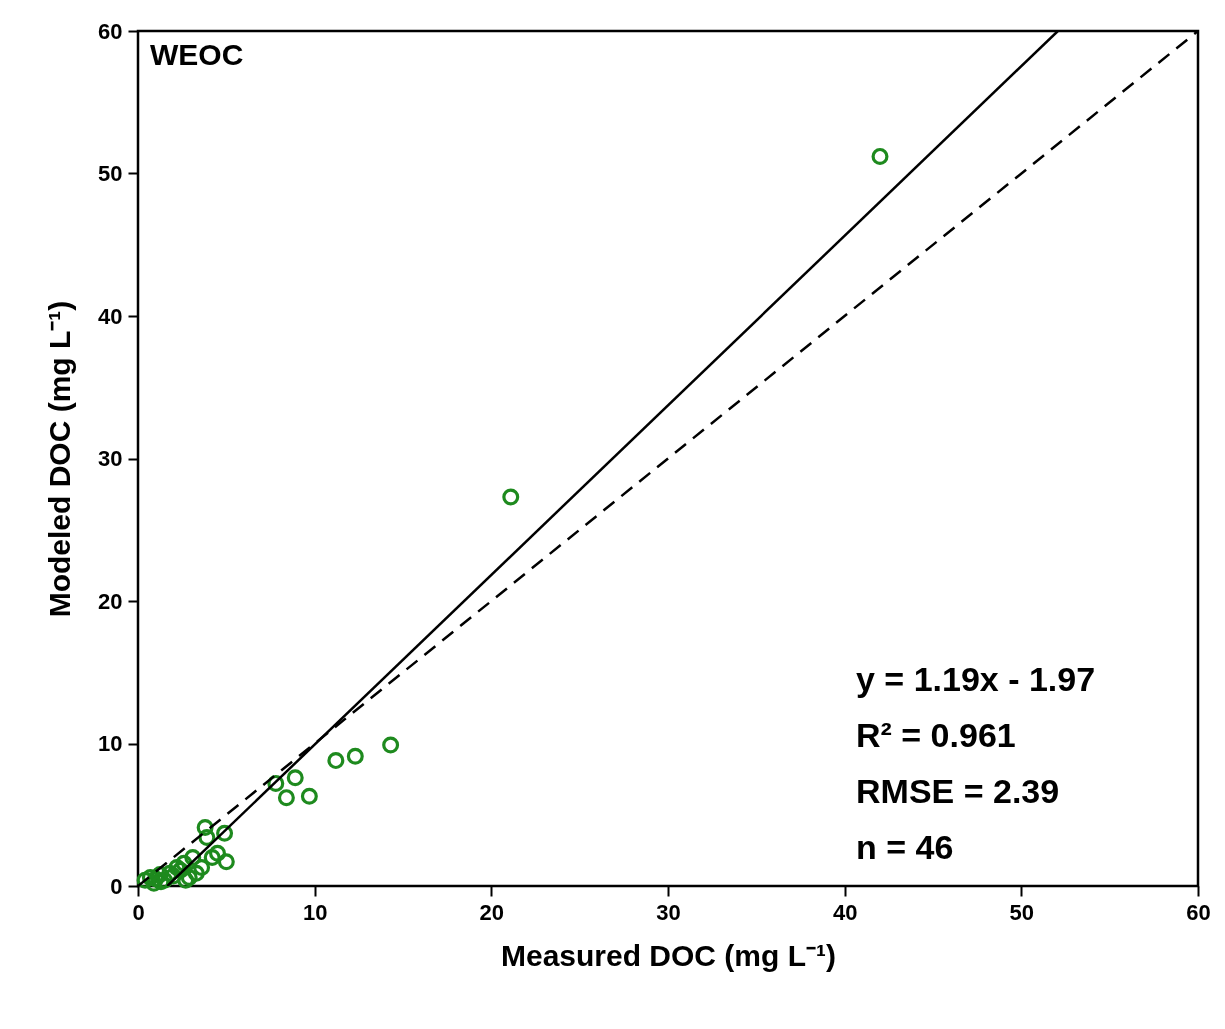 The height and width of the screenshot is (1029, 1225). Describe the element at coordinates (110, 601) in the screenshot. I see `y-tick-label: 20` at that location.